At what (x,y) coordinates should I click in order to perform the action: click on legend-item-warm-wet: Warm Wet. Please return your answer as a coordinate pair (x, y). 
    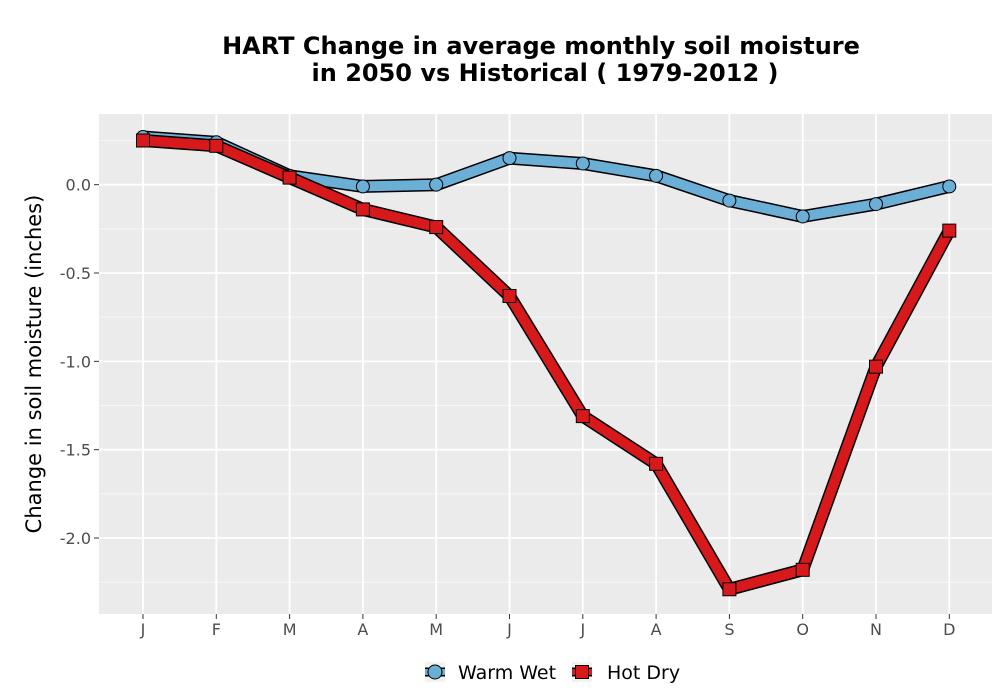
    Looking at the image, I should click on (490, 673).